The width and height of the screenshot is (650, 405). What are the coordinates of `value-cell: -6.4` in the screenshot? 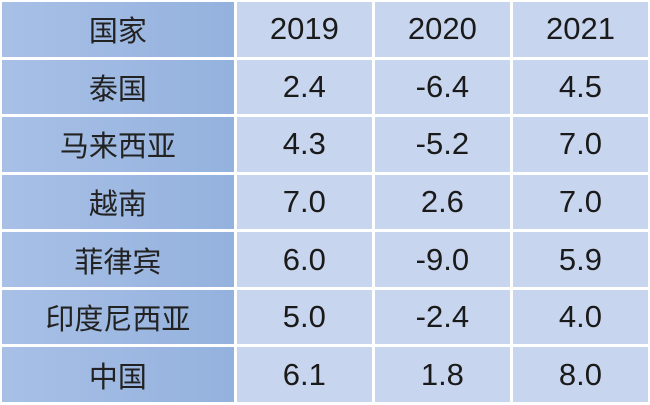 It's located at (442, 87).